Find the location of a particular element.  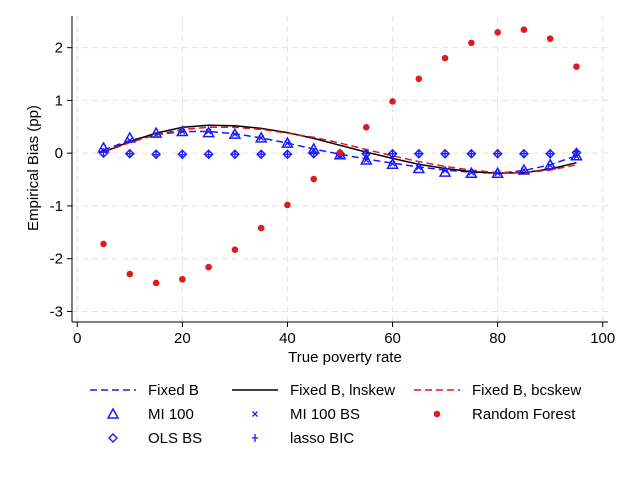

legend-item-fixed-b-bcskew: Fixed B, bcskew is located at coordinates (497, 390).